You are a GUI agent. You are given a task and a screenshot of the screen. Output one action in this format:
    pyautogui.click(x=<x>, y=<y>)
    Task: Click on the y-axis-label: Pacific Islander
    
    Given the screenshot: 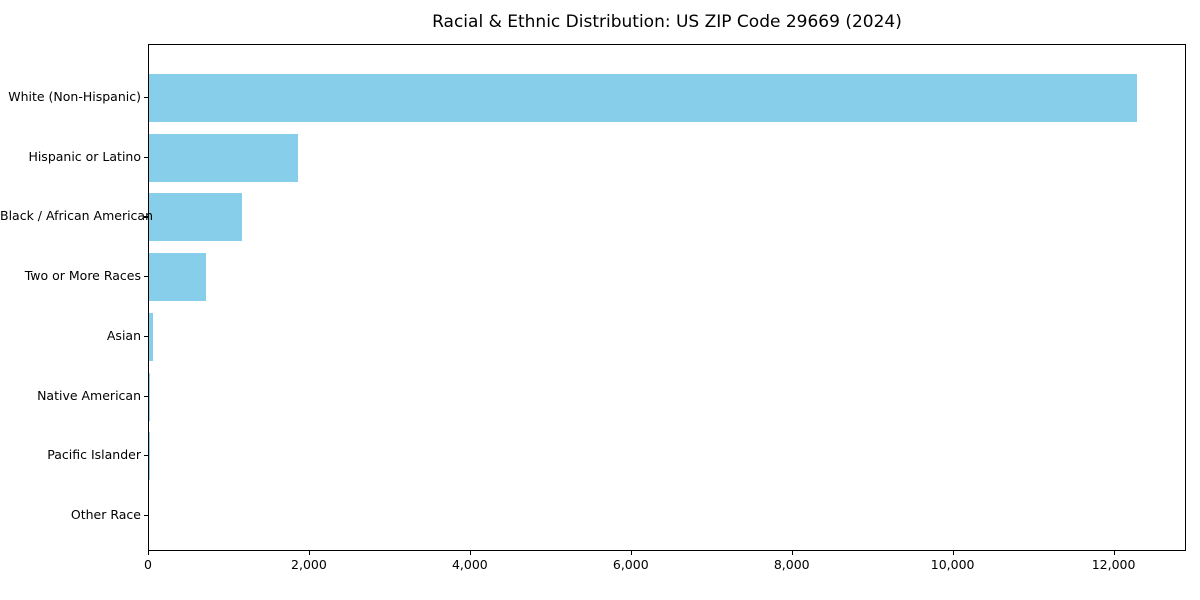 What is the action you would take?
    pyautogui.click(x=94, y=455)
    